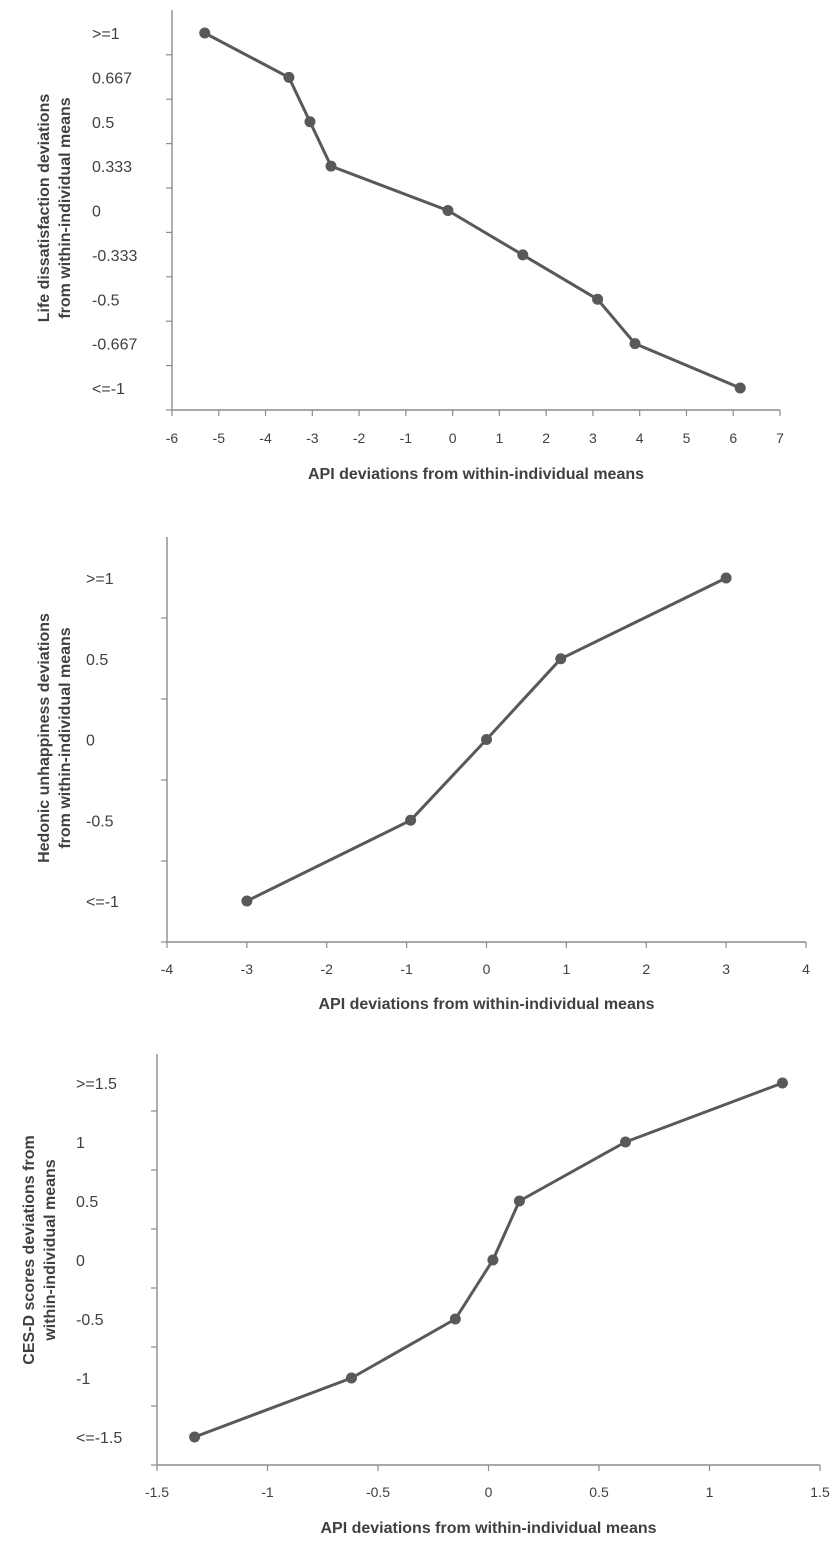 The height and width of the screenshot is (1546, 834). Describe the element at coordinates (44, 208) in the screenshot. I see `y-axis-title-line: Life dissatisfaction deviations` at that location.